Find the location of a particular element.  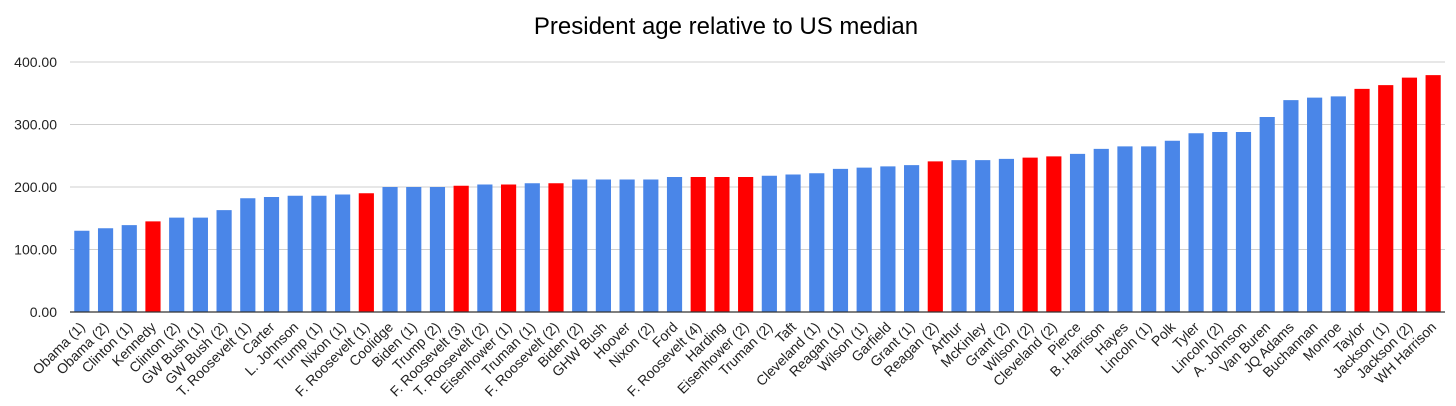

y-tick-label: 200.00 is located at coordinates (35, 187).